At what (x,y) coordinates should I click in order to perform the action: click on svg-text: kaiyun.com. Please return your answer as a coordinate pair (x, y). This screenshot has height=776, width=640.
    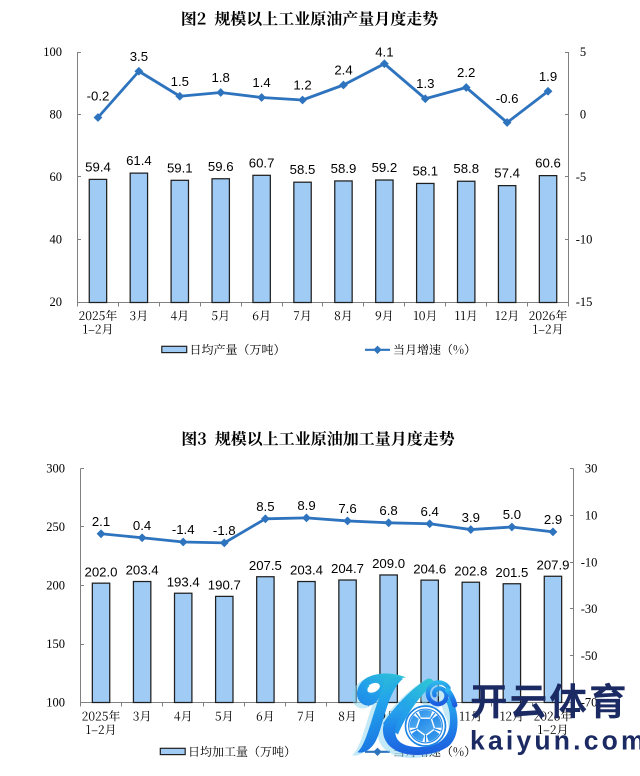
    Looking at the image, I should click on (555, 741).